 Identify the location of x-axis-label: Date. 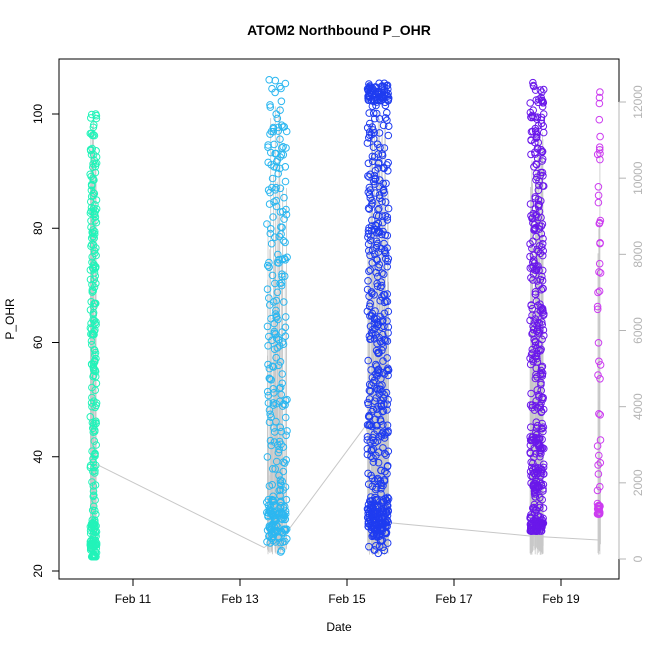
(339, 627).